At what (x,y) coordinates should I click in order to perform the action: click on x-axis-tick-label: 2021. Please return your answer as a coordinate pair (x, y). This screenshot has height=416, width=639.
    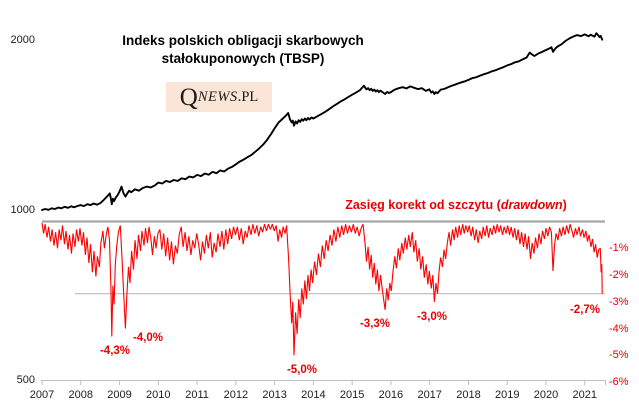
    Looking at the image, I should click on (585, 395).